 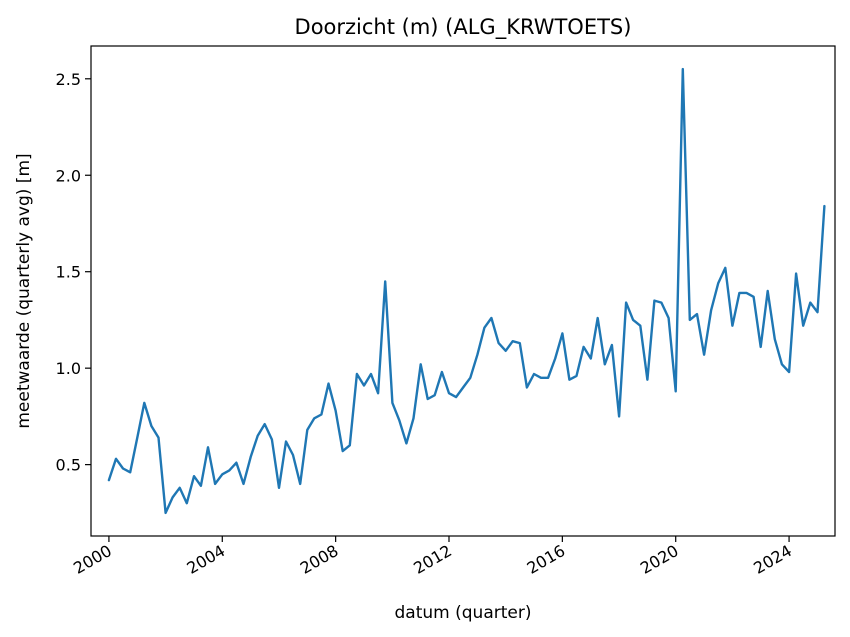 What do you see at coordinates (319, 559) in the screenshot?
I see `x-tick-label: 2008` at bounding box center [319, 559].